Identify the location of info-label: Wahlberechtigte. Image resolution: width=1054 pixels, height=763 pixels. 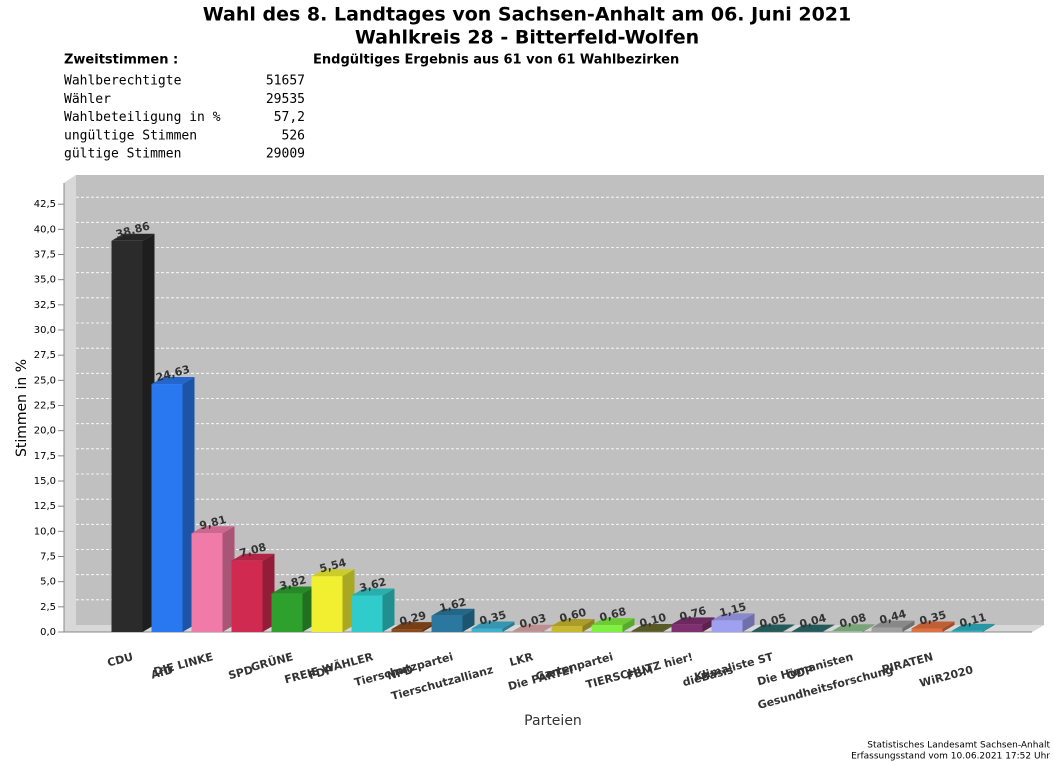
(123, 81).